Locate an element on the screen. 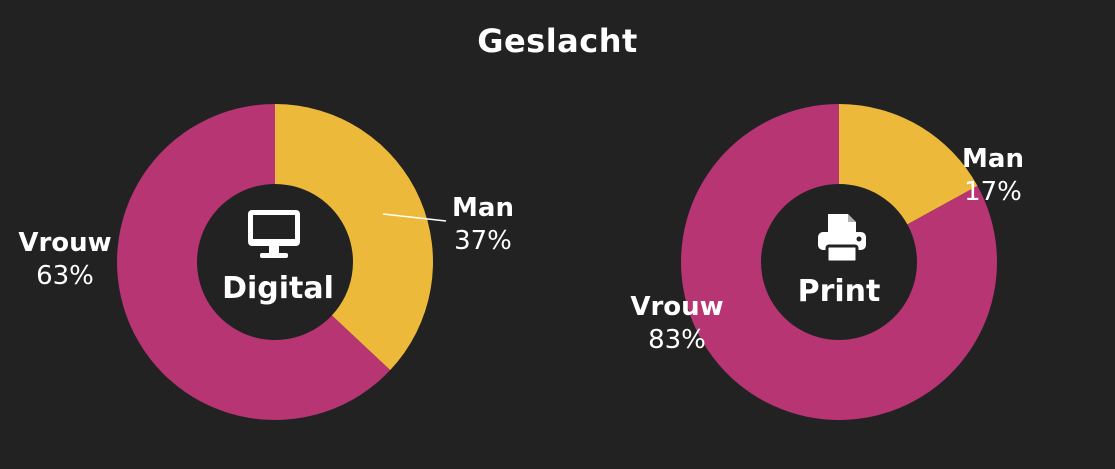 Image resolution: width=1115 pixels, height=469 pixels. label-digital-man-value: 37% is located at coordinates (483, 241).